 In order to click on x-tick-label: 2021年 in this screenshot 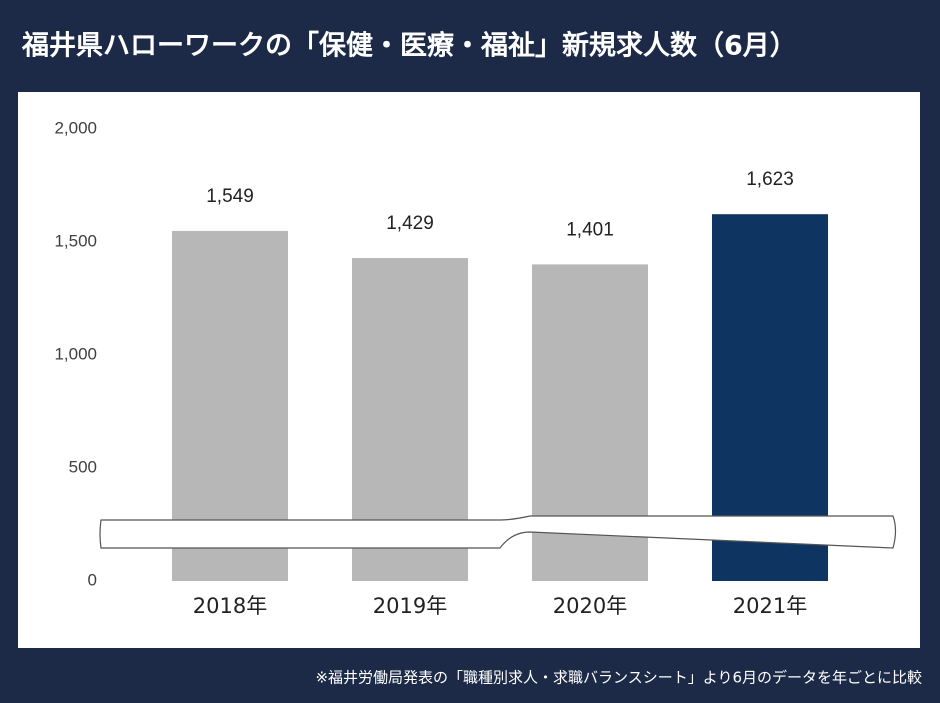, I will do `click(770, 606)`.